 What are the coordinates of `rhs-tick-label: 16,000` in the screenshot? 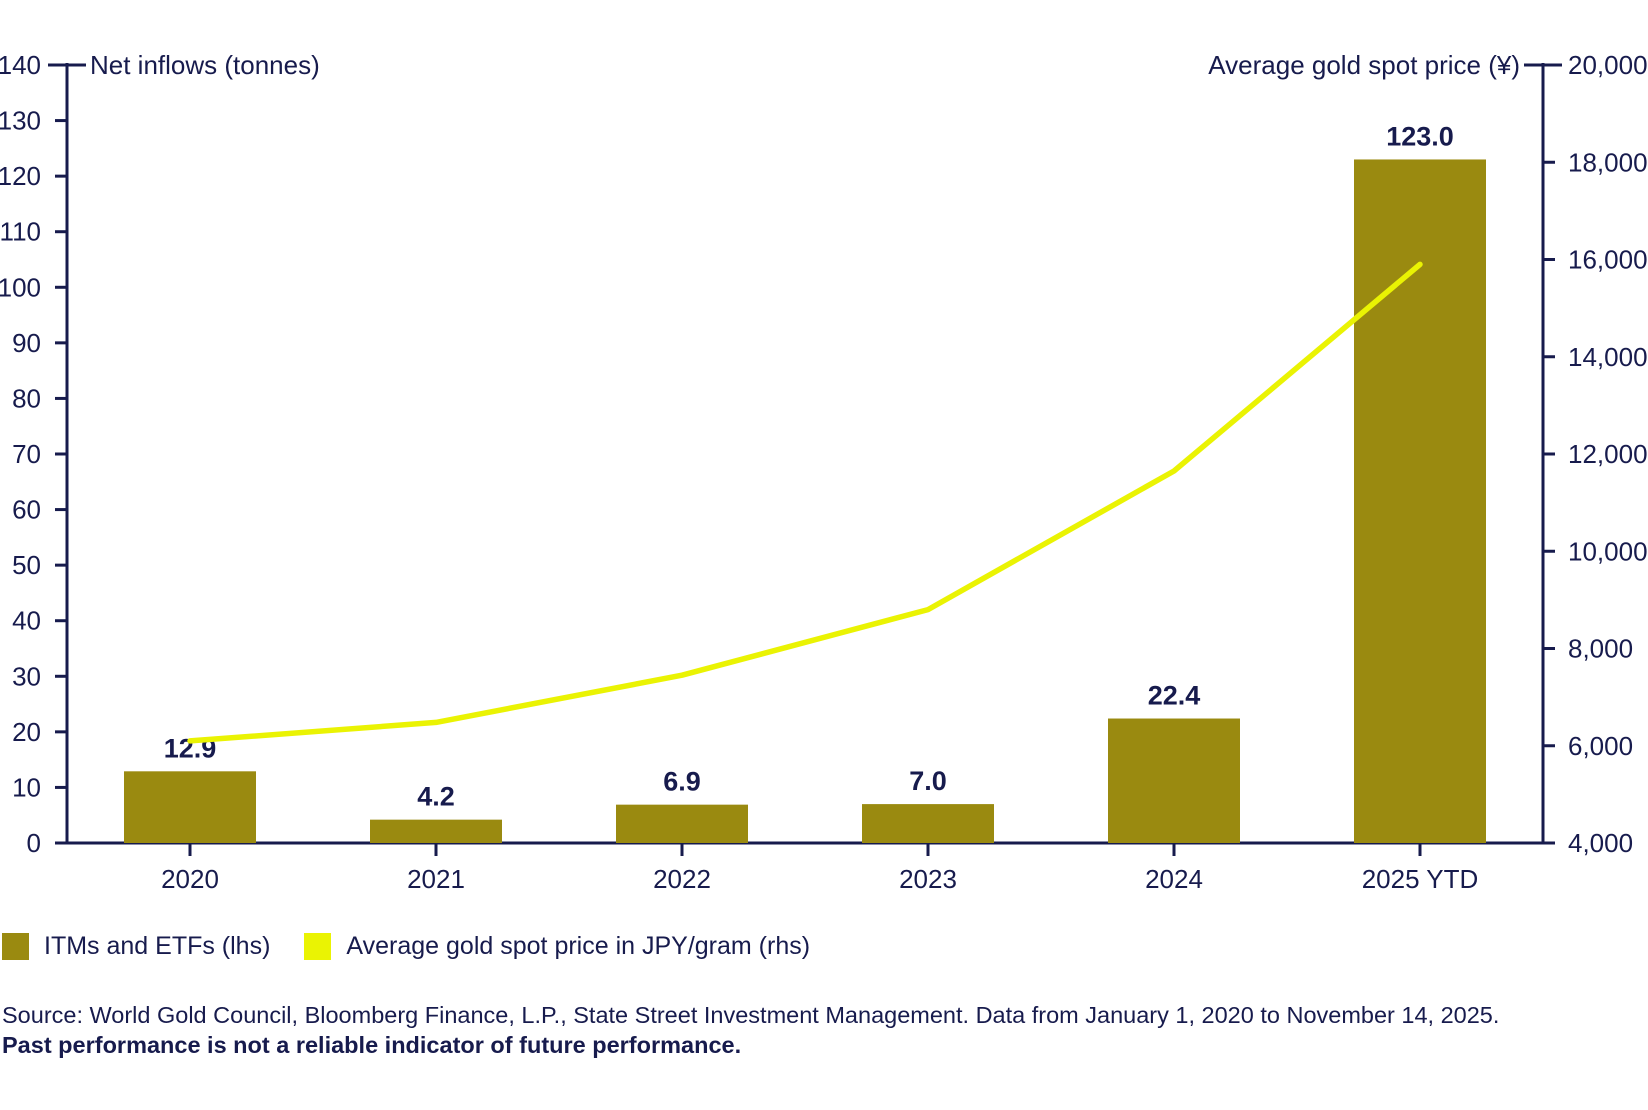 It's located at (1608, 260).